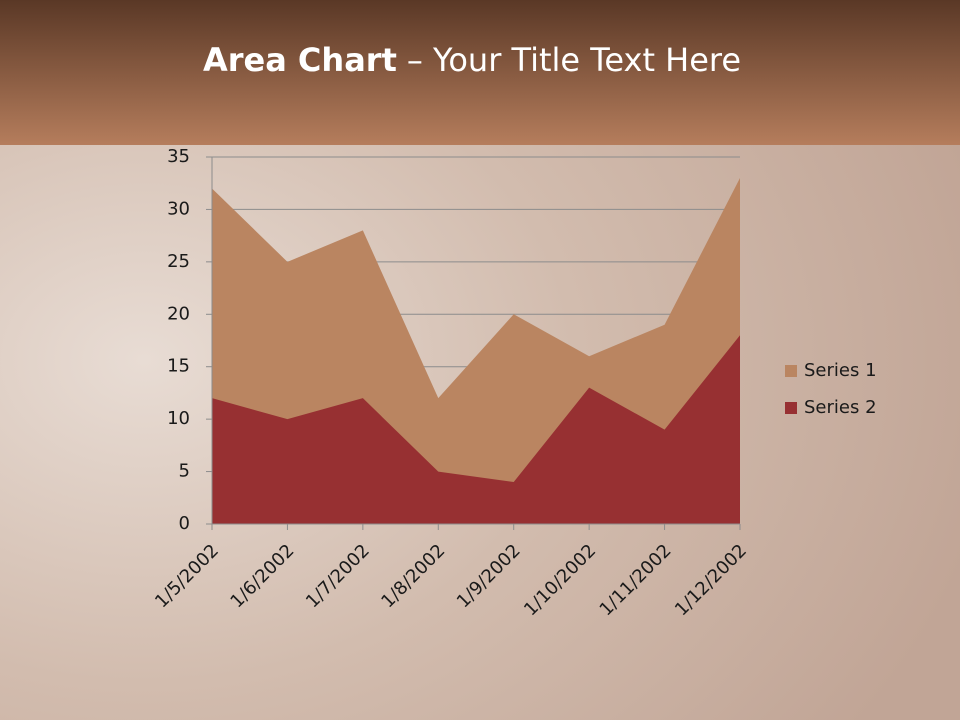  What do you see at coordinates (300, 60) in the screenshot?
I see `title-bold: Area Chart` at bounding box center [300, 60].